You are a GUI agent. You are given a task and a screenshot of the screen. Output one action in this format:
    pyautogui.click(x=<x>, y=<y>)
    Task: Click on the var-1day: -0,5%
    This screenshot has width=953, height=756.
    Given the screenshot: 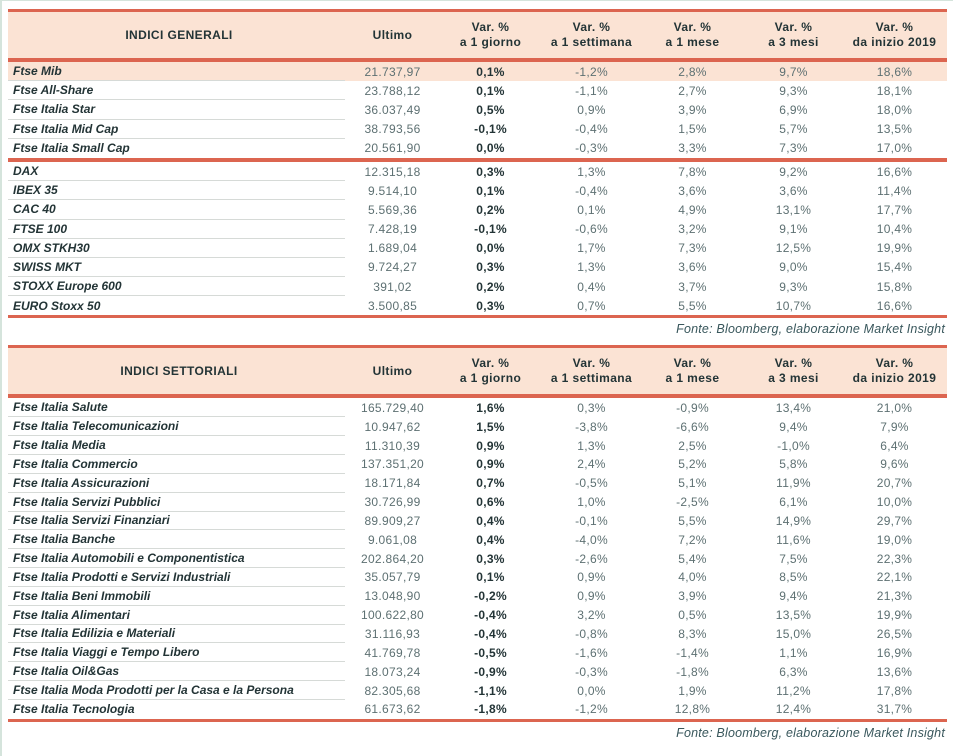 What is the action you would take?
    pyautogui.click(x=490, y=652)
    